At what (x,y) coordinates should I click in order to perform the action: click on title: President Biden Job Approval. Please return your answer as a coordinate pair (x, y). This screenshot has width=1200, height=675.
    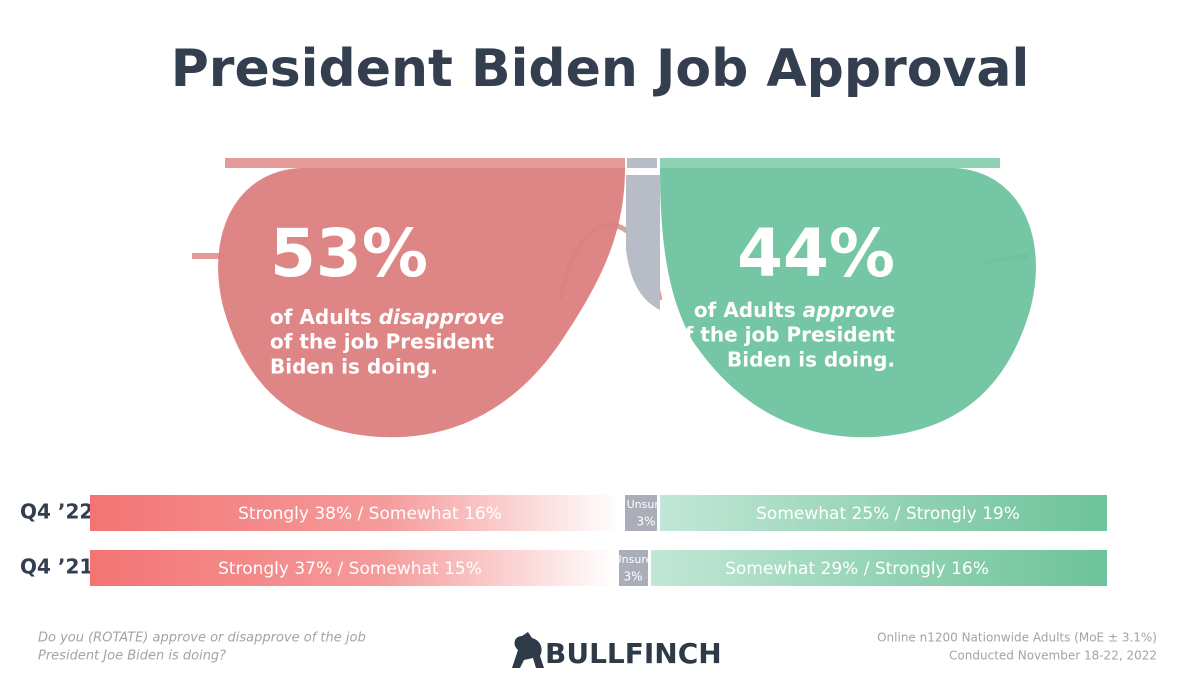
    Looking at the image, I should click on (600, 69).